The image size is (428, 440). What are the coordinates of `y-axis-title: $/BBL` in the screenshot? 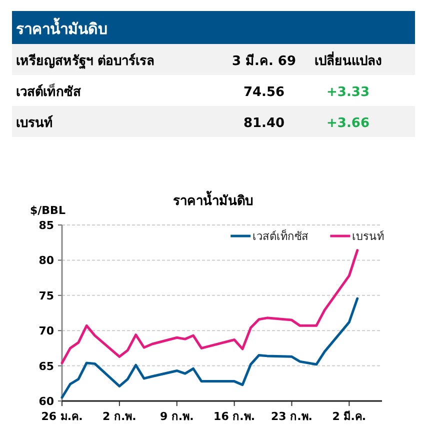 It's located at (48, 210).